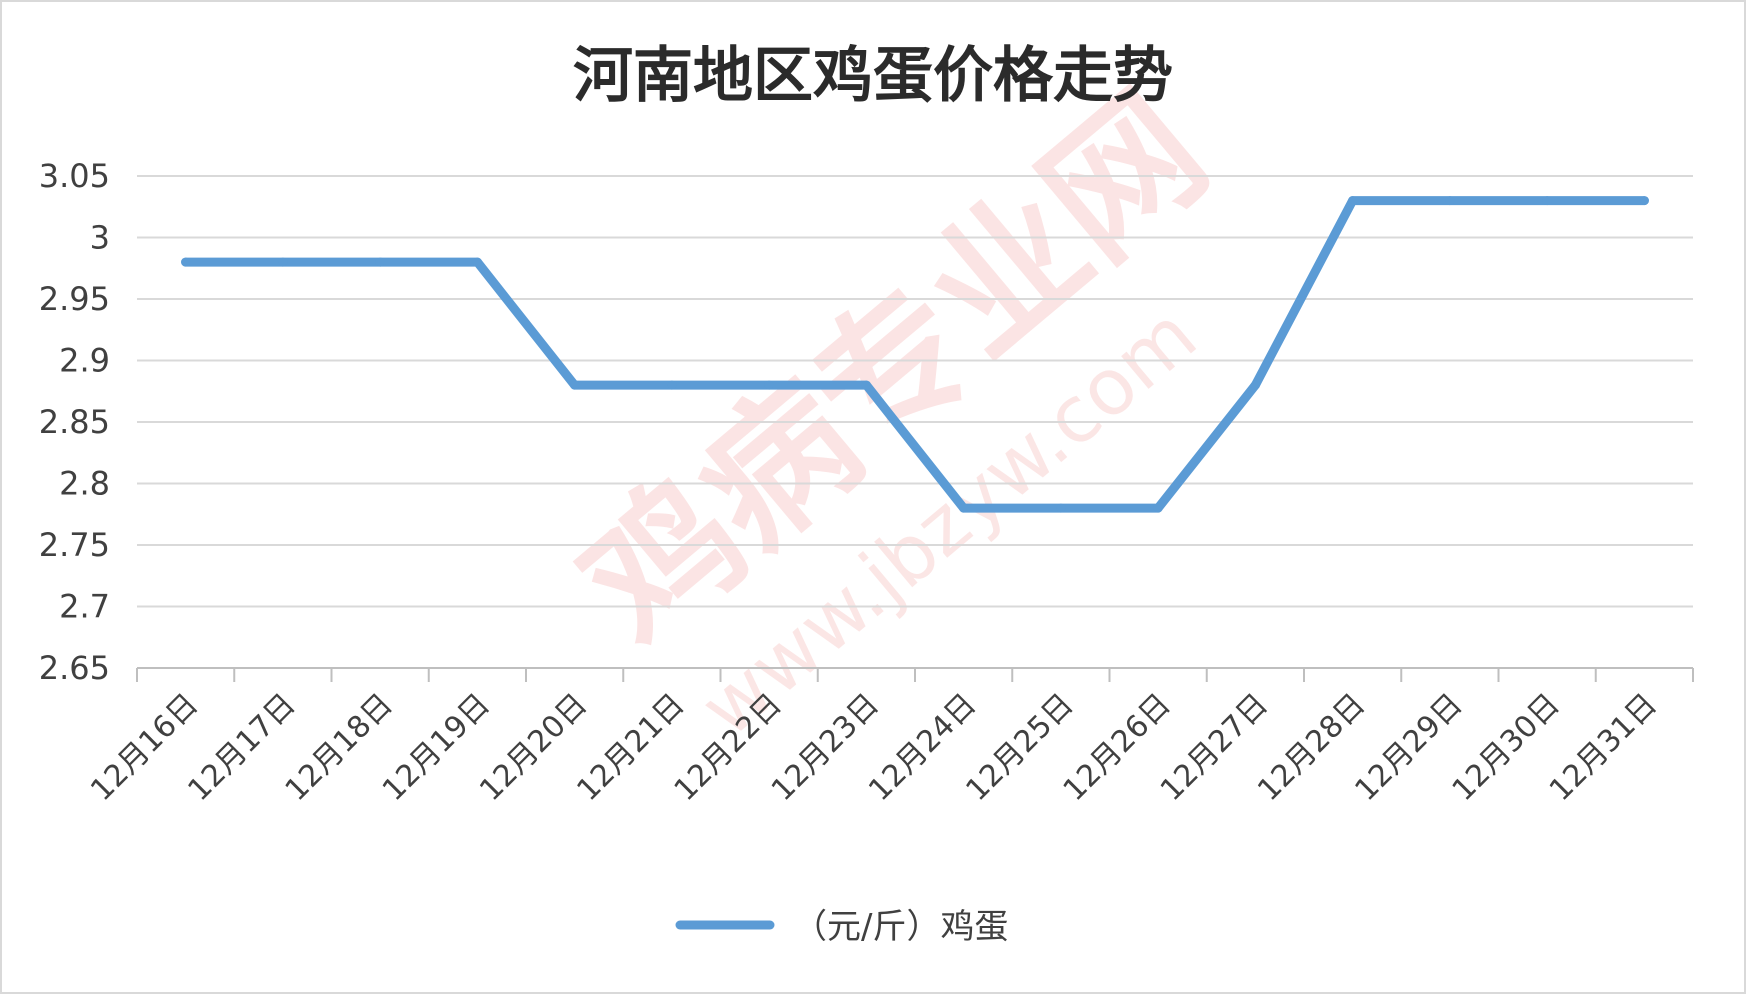 The height and width of the screenshot is (994, 1746). Describe the element at coordinates (873, 76) in the screenshot. I see `chart-title: 河南地区鸡蛋价格走势` at that location.